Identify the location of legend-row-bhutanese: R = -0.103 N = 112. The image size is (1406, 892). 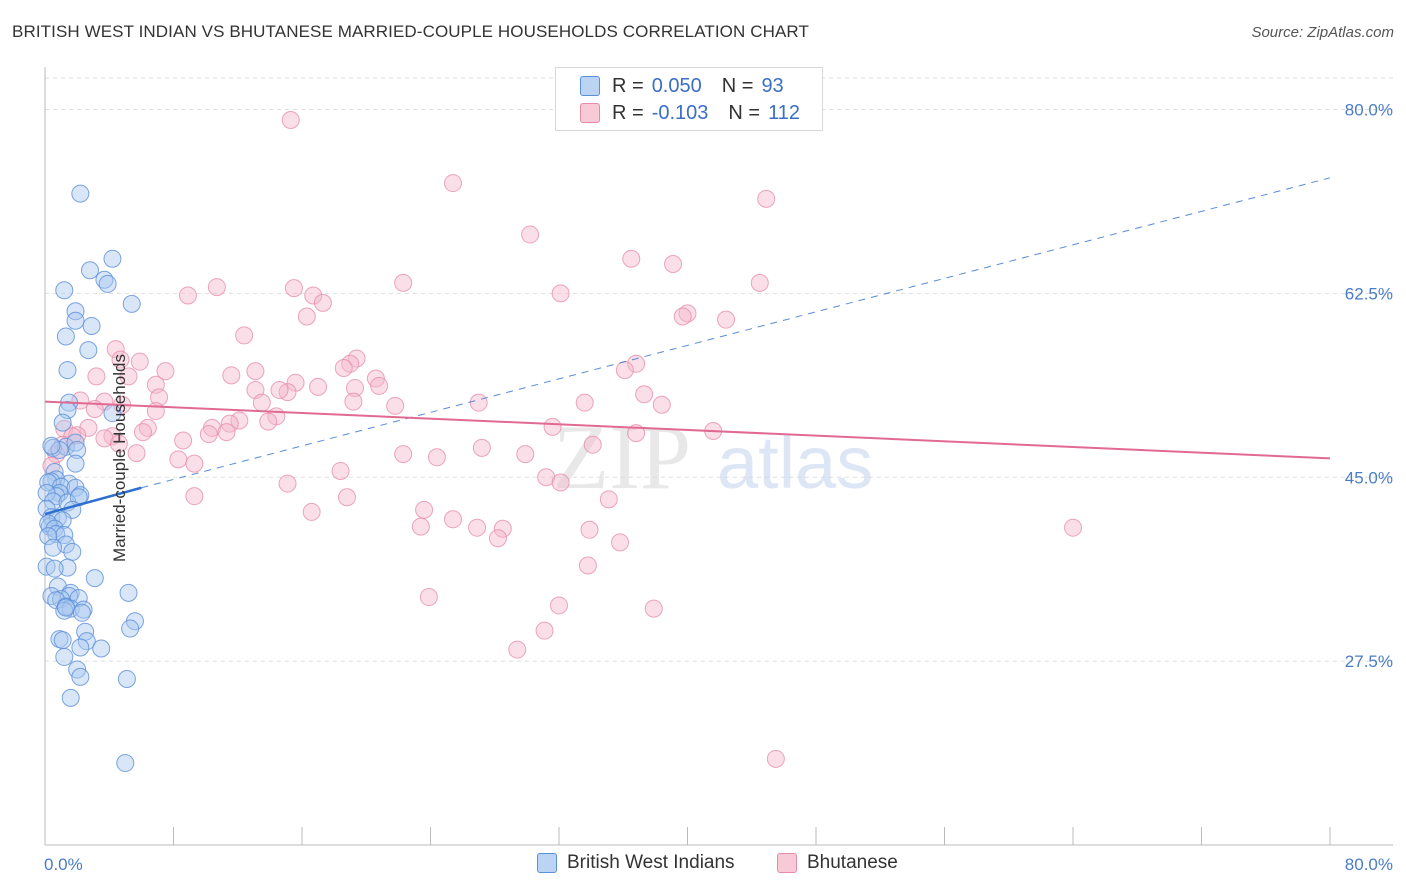
(690, 113).